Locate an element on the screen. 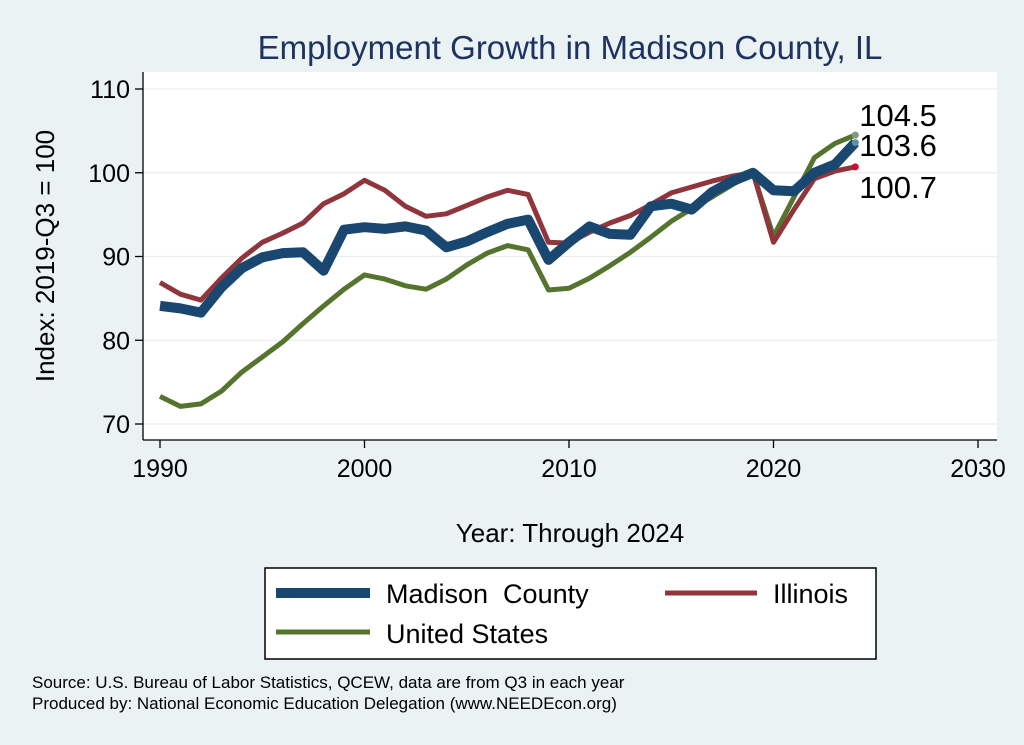 Image resolution: width=1024 pixels, height=745 pixels. y-tick-label-70: 70 is located at coordinates (116, 425).